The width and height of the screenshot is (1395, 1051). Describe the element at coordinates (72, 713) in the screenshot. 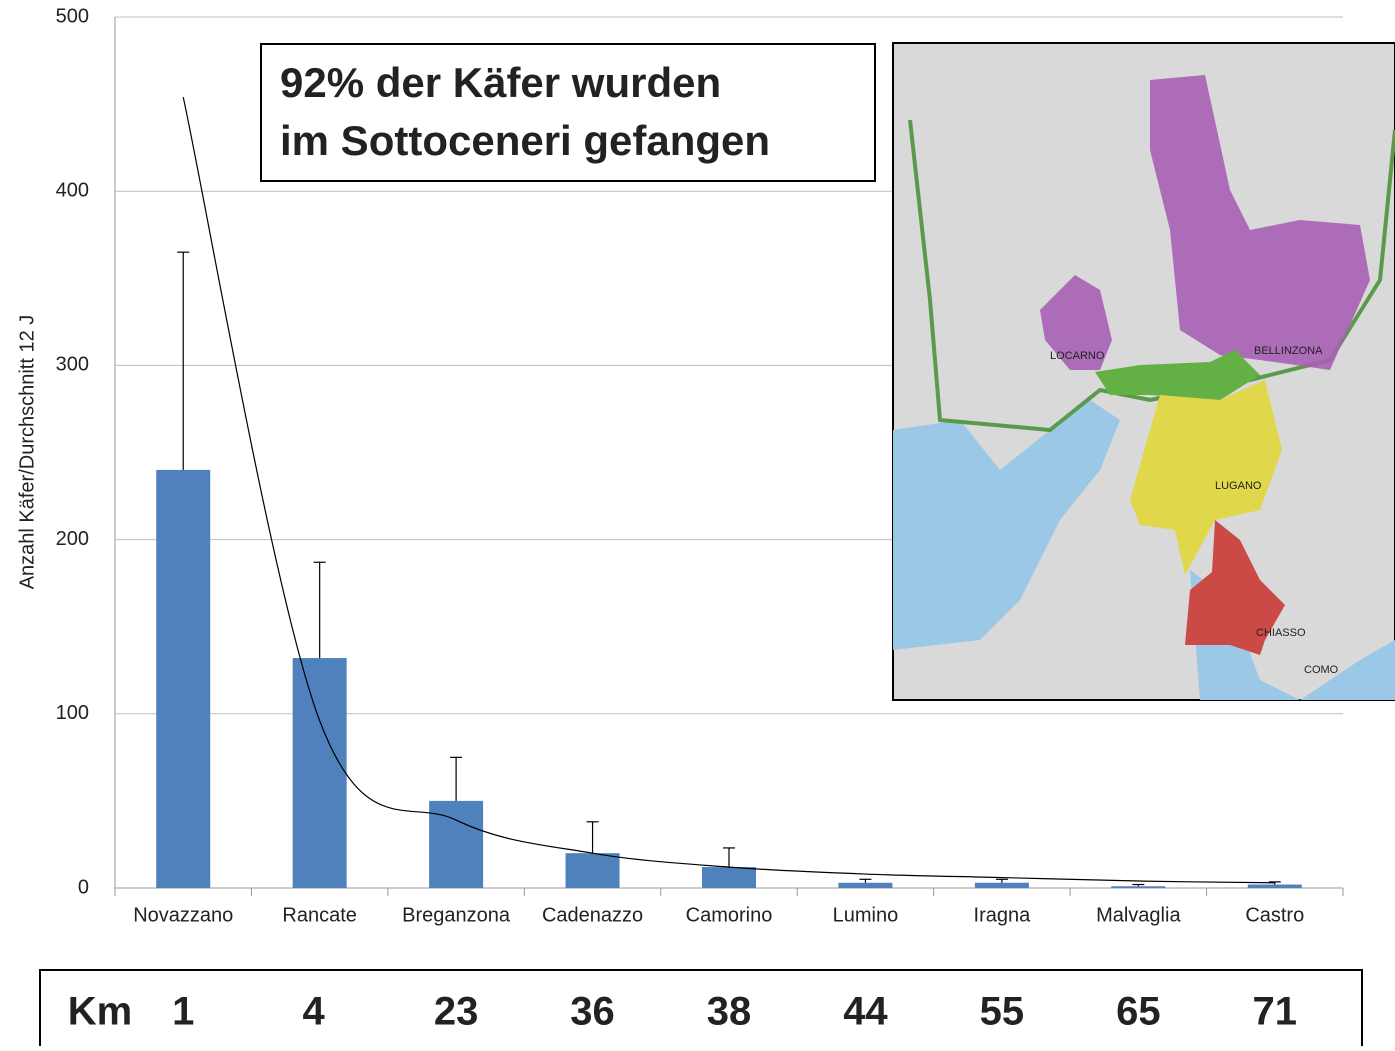

I see `y-tick-label: 100` at that location.